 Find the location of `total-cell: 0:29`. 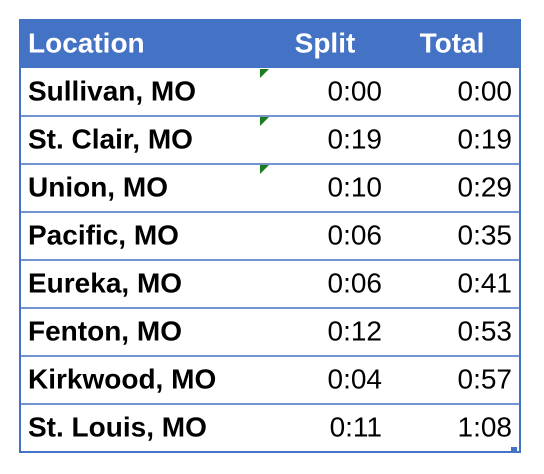

total-cell: 0:29 is located at coordinates (485, 186).